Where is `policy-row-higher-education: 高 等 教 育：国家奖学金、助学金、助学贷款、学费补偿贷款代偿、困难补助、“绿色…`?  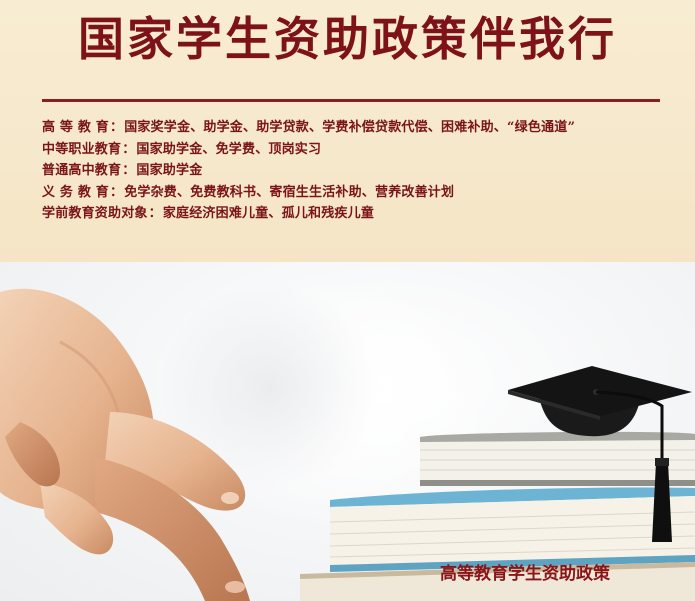 policy-row-higher-education: 高 等 教 育：国家奖学金、助学金、助学贷款、学费补偿贷款代偿、困难补助、“绿色… is located at coordinates (357, 128).